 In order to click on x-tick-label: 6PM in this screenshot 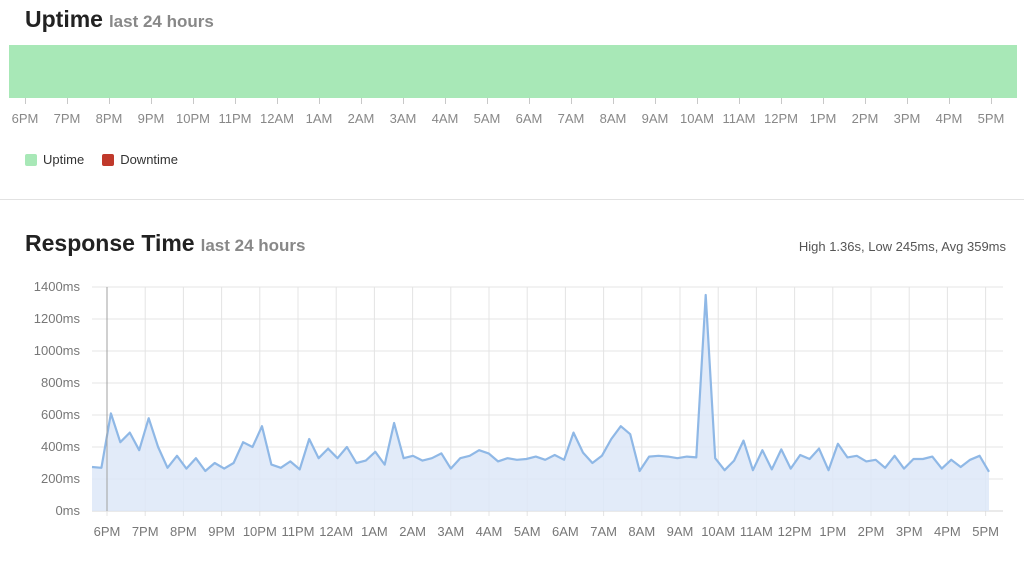, I will do `click(107, 531)`.